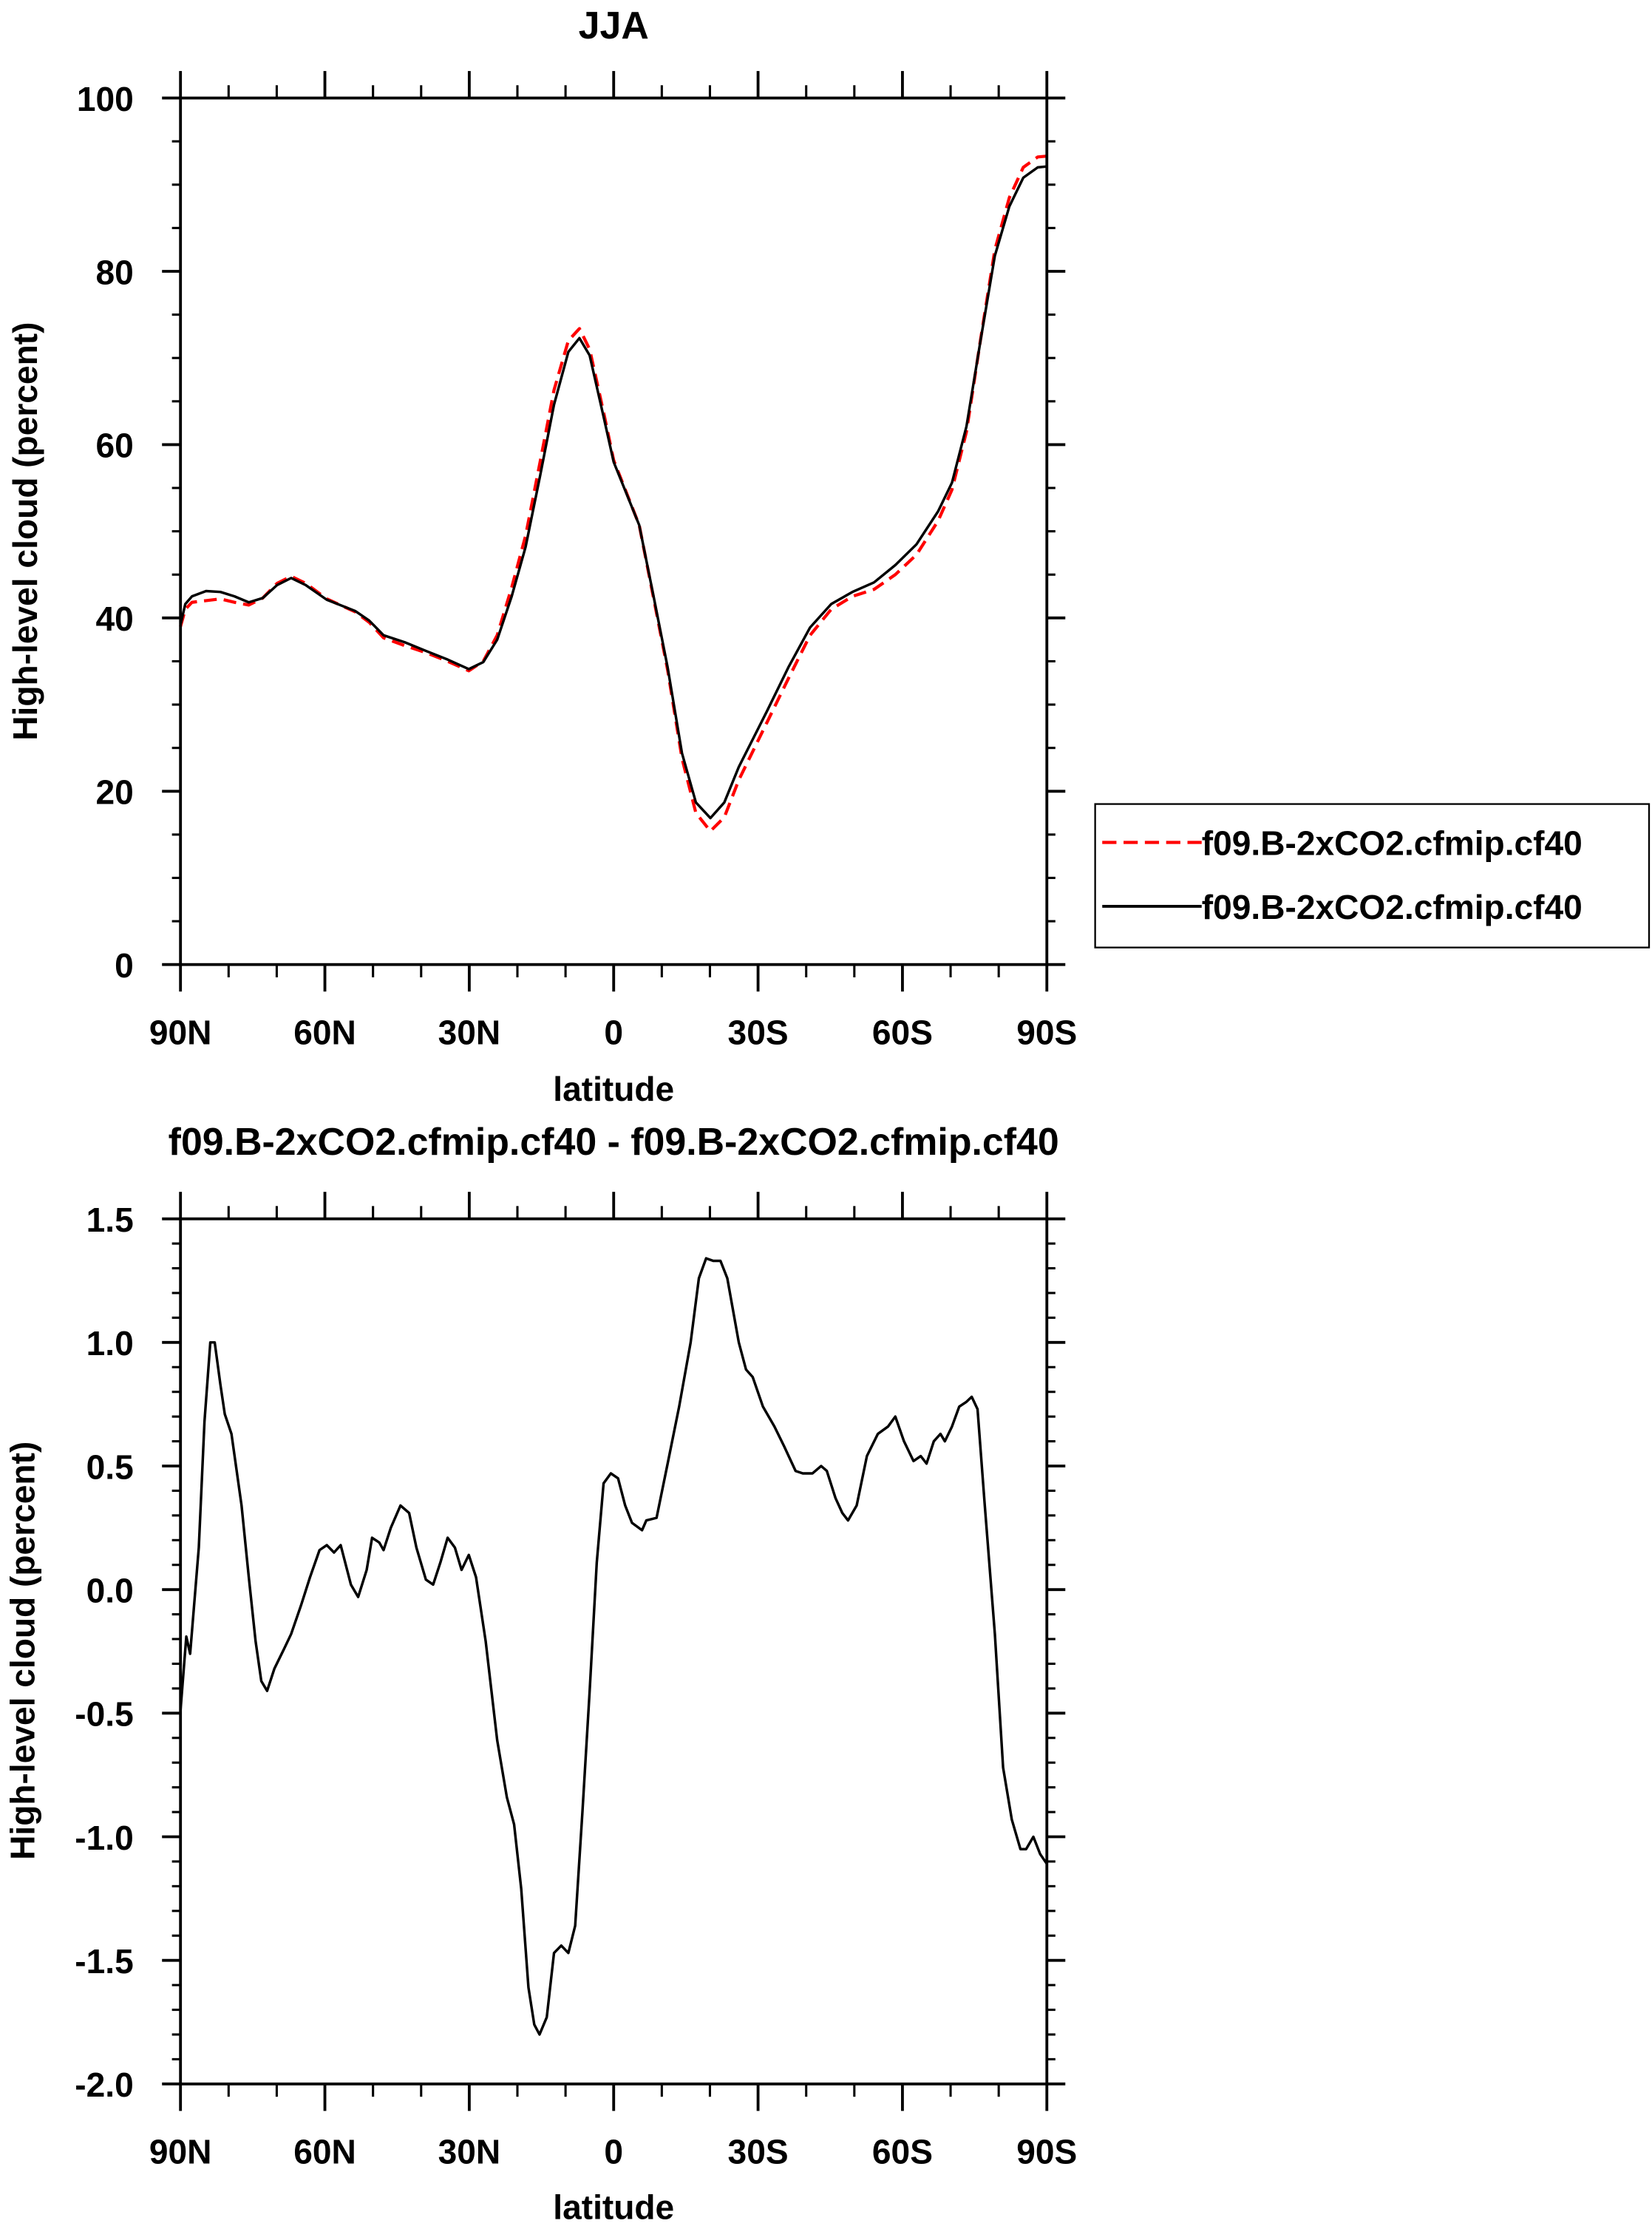  Describe the element at coordinates (110, 1220) in the screenshot. I see `bottom-y-tick-label: 1.5` at that location.